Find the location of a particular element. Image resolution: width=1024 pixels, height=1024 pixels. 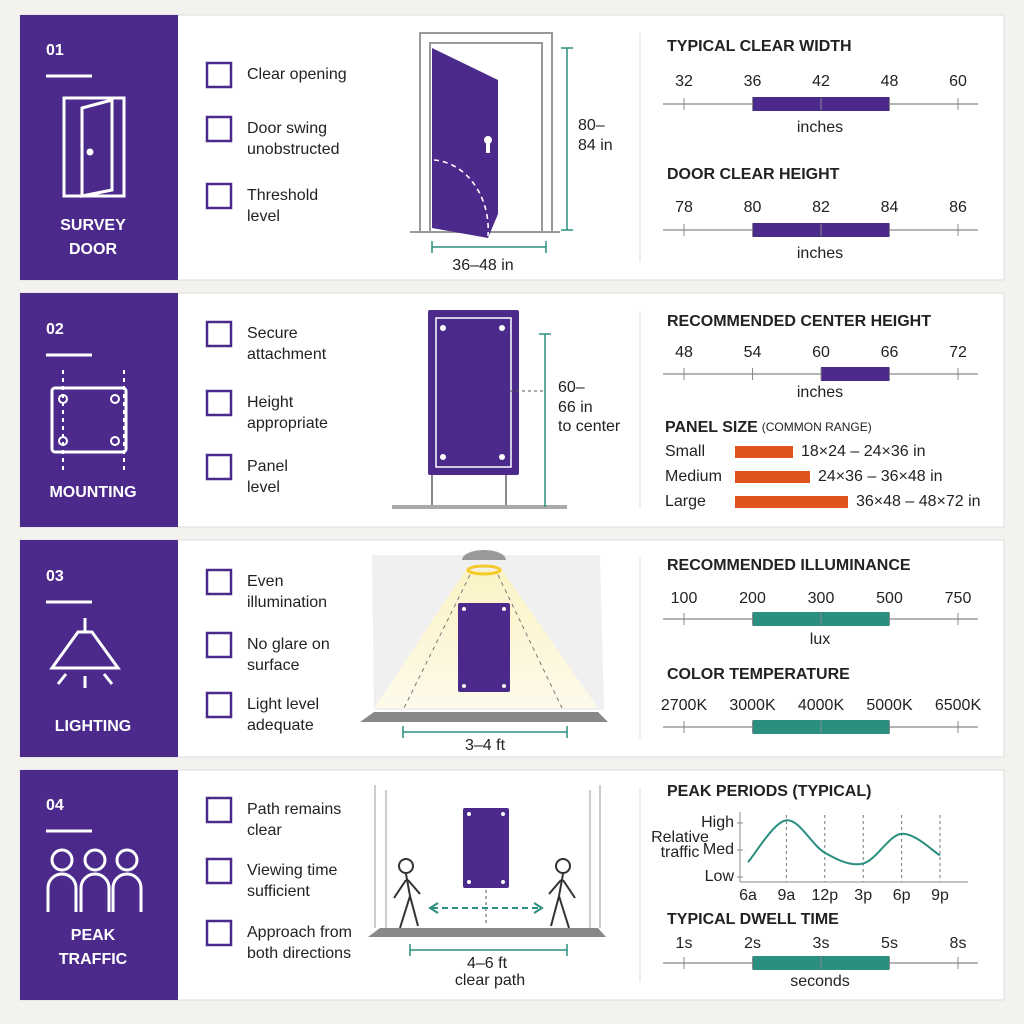

tick-label: 84 is located at coordinates (890, 207).